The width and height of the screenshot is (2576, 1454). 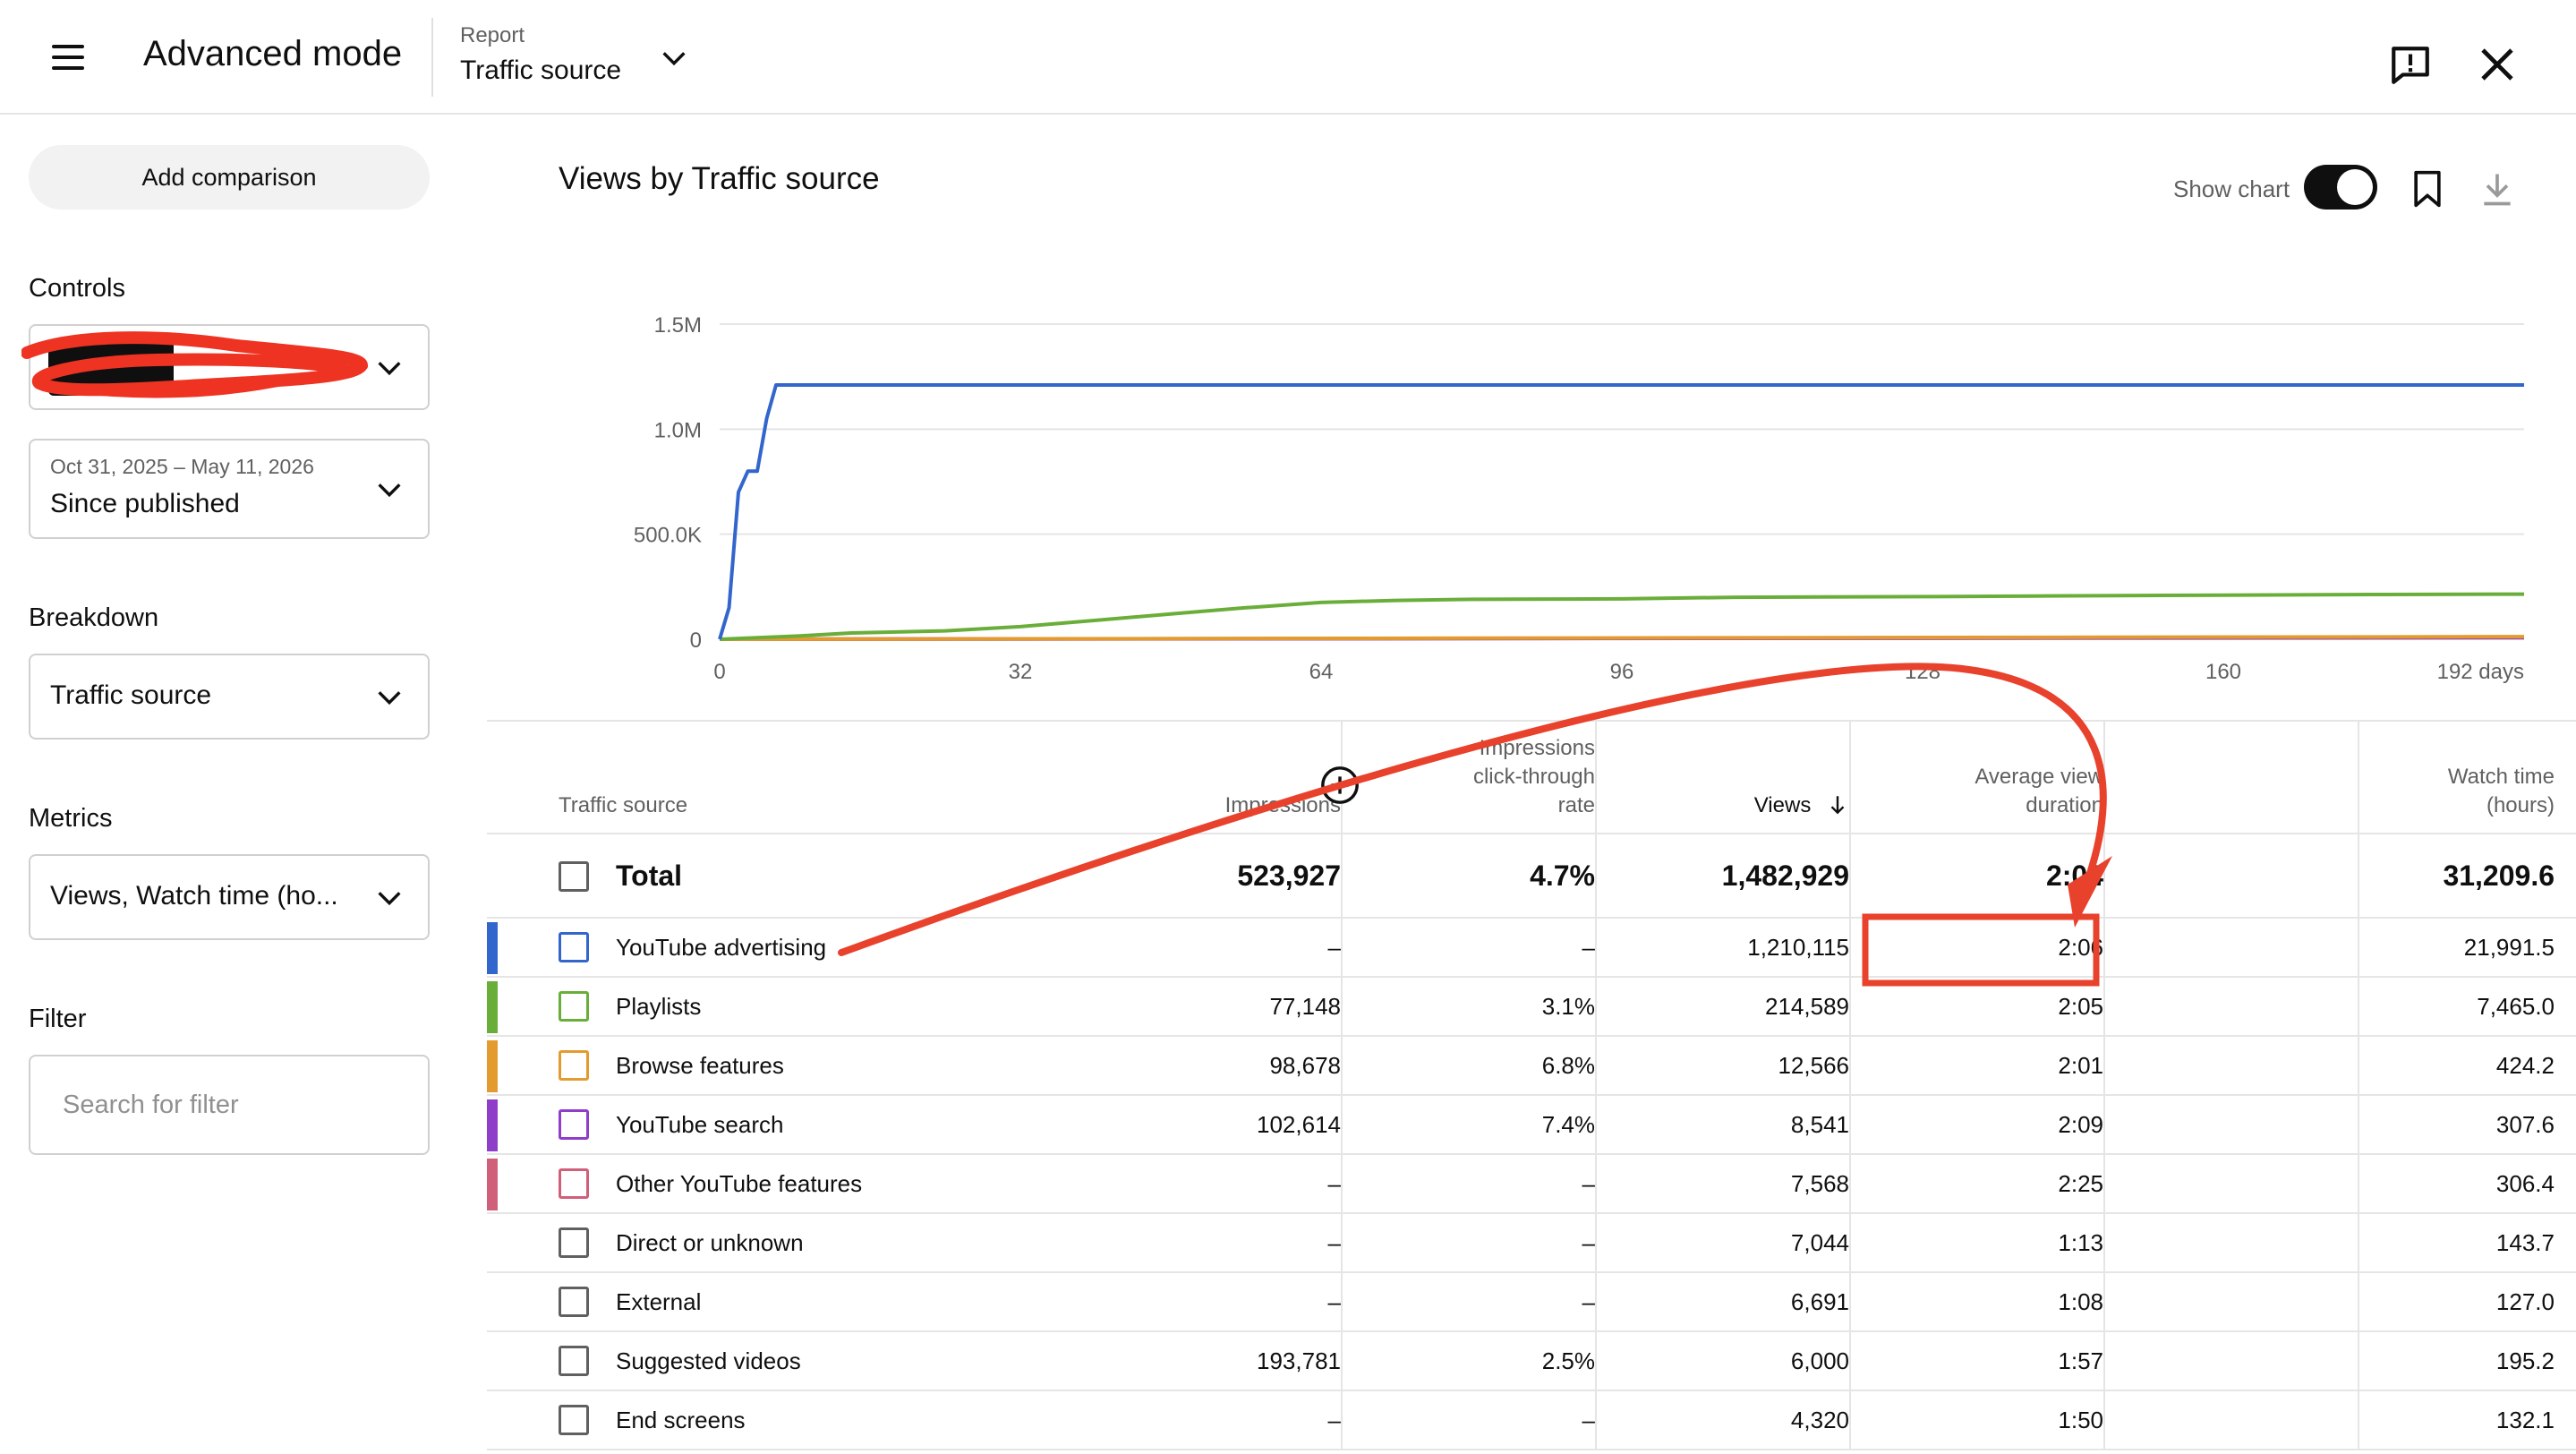 I want to click on bookmark-icon, so click(x=2427, y=189).